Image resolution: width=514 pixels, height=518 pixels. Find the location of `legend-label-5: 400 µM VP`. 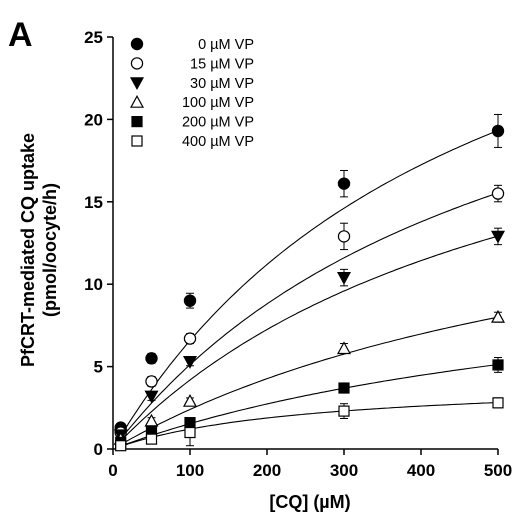

legend-label-5: 400 µM VP is located at coordinates (218, 142).